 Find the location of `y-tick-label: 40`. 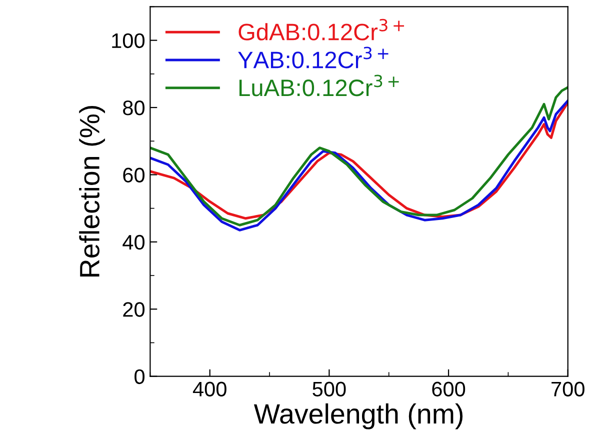

y-tick-label: 40 is located at coordinates (133, 242).